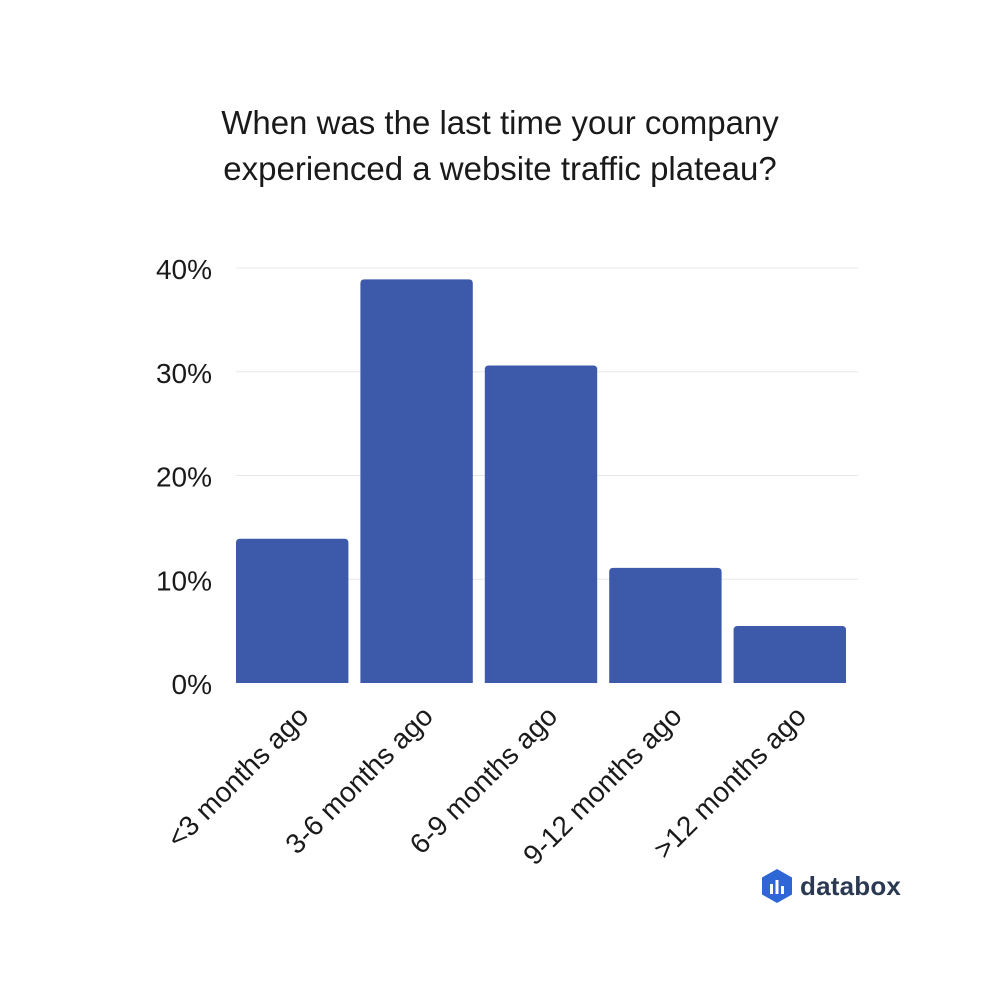 The image size is (1000, 1000). What do you see at coordinates (184, 269) in the screenshot?
I see `y-tick-label: 40%` at bounding box center [184, 269].